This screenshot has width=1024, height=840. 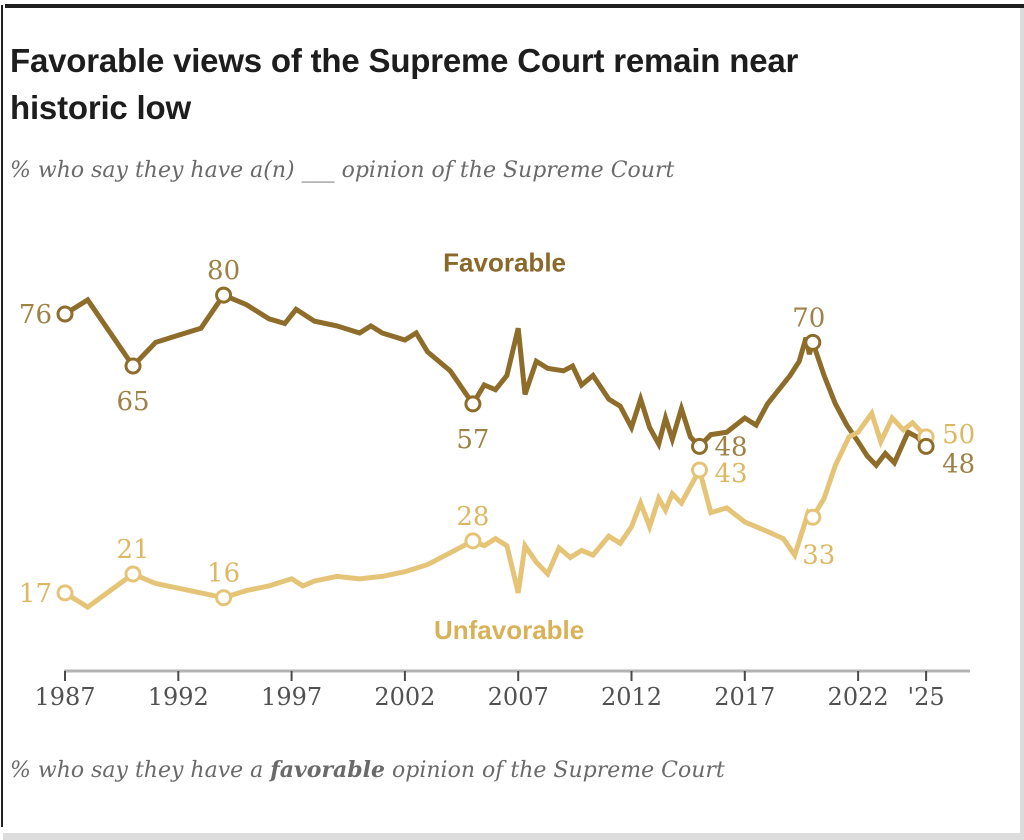 What do you see at coordinates (35, 315) in the screenshot?
I see `favorable-data-label: 76` at bounding box center [35, 315].